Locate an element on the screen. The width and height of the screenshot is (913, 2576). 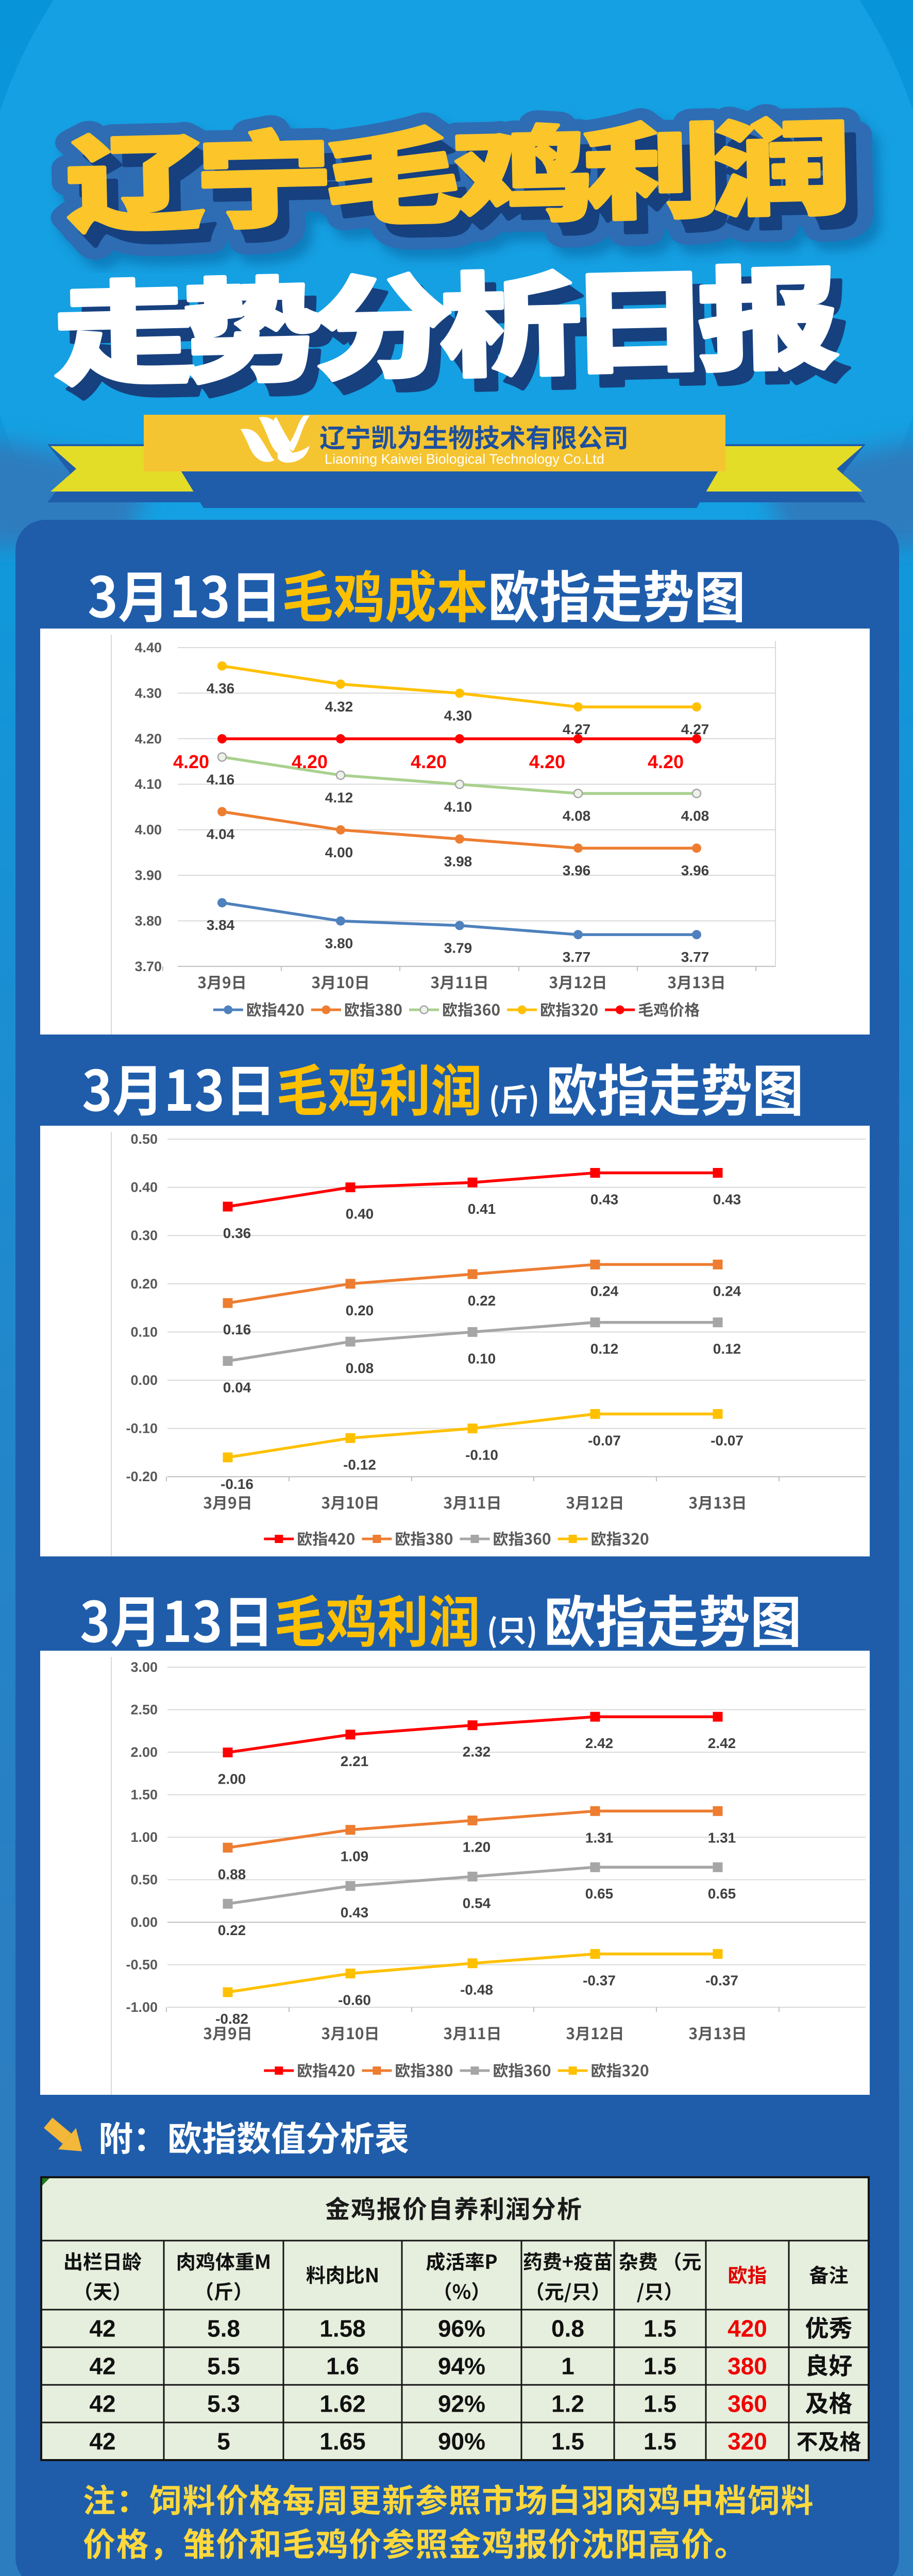
svg-text: 2.50 is located at coordinates (144, 1710).